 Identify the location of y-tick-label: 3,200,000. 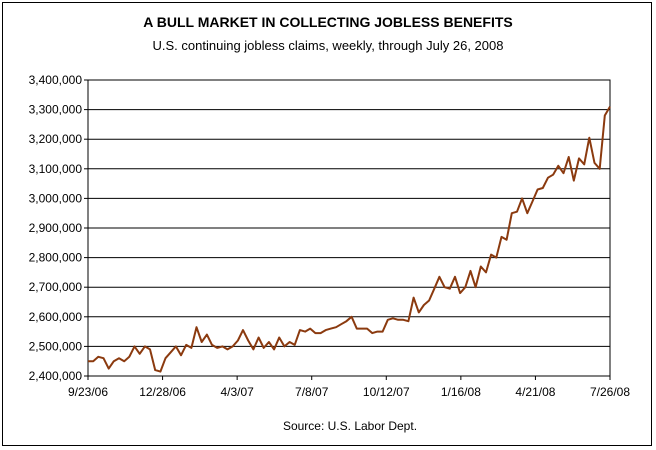
(56, 139).